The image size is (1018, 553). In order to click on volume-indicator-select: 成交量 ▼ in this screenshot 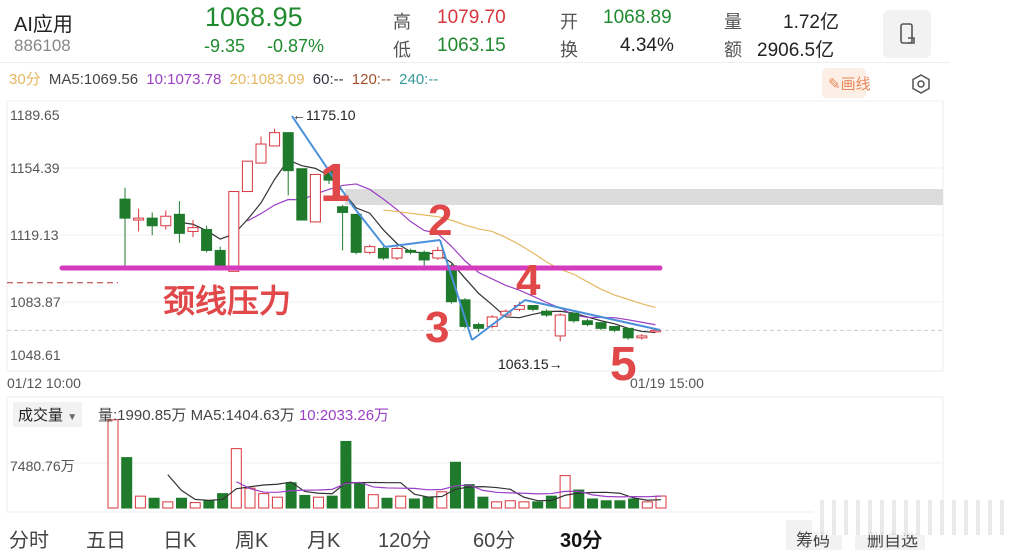, I will do `click(48, 414)`.